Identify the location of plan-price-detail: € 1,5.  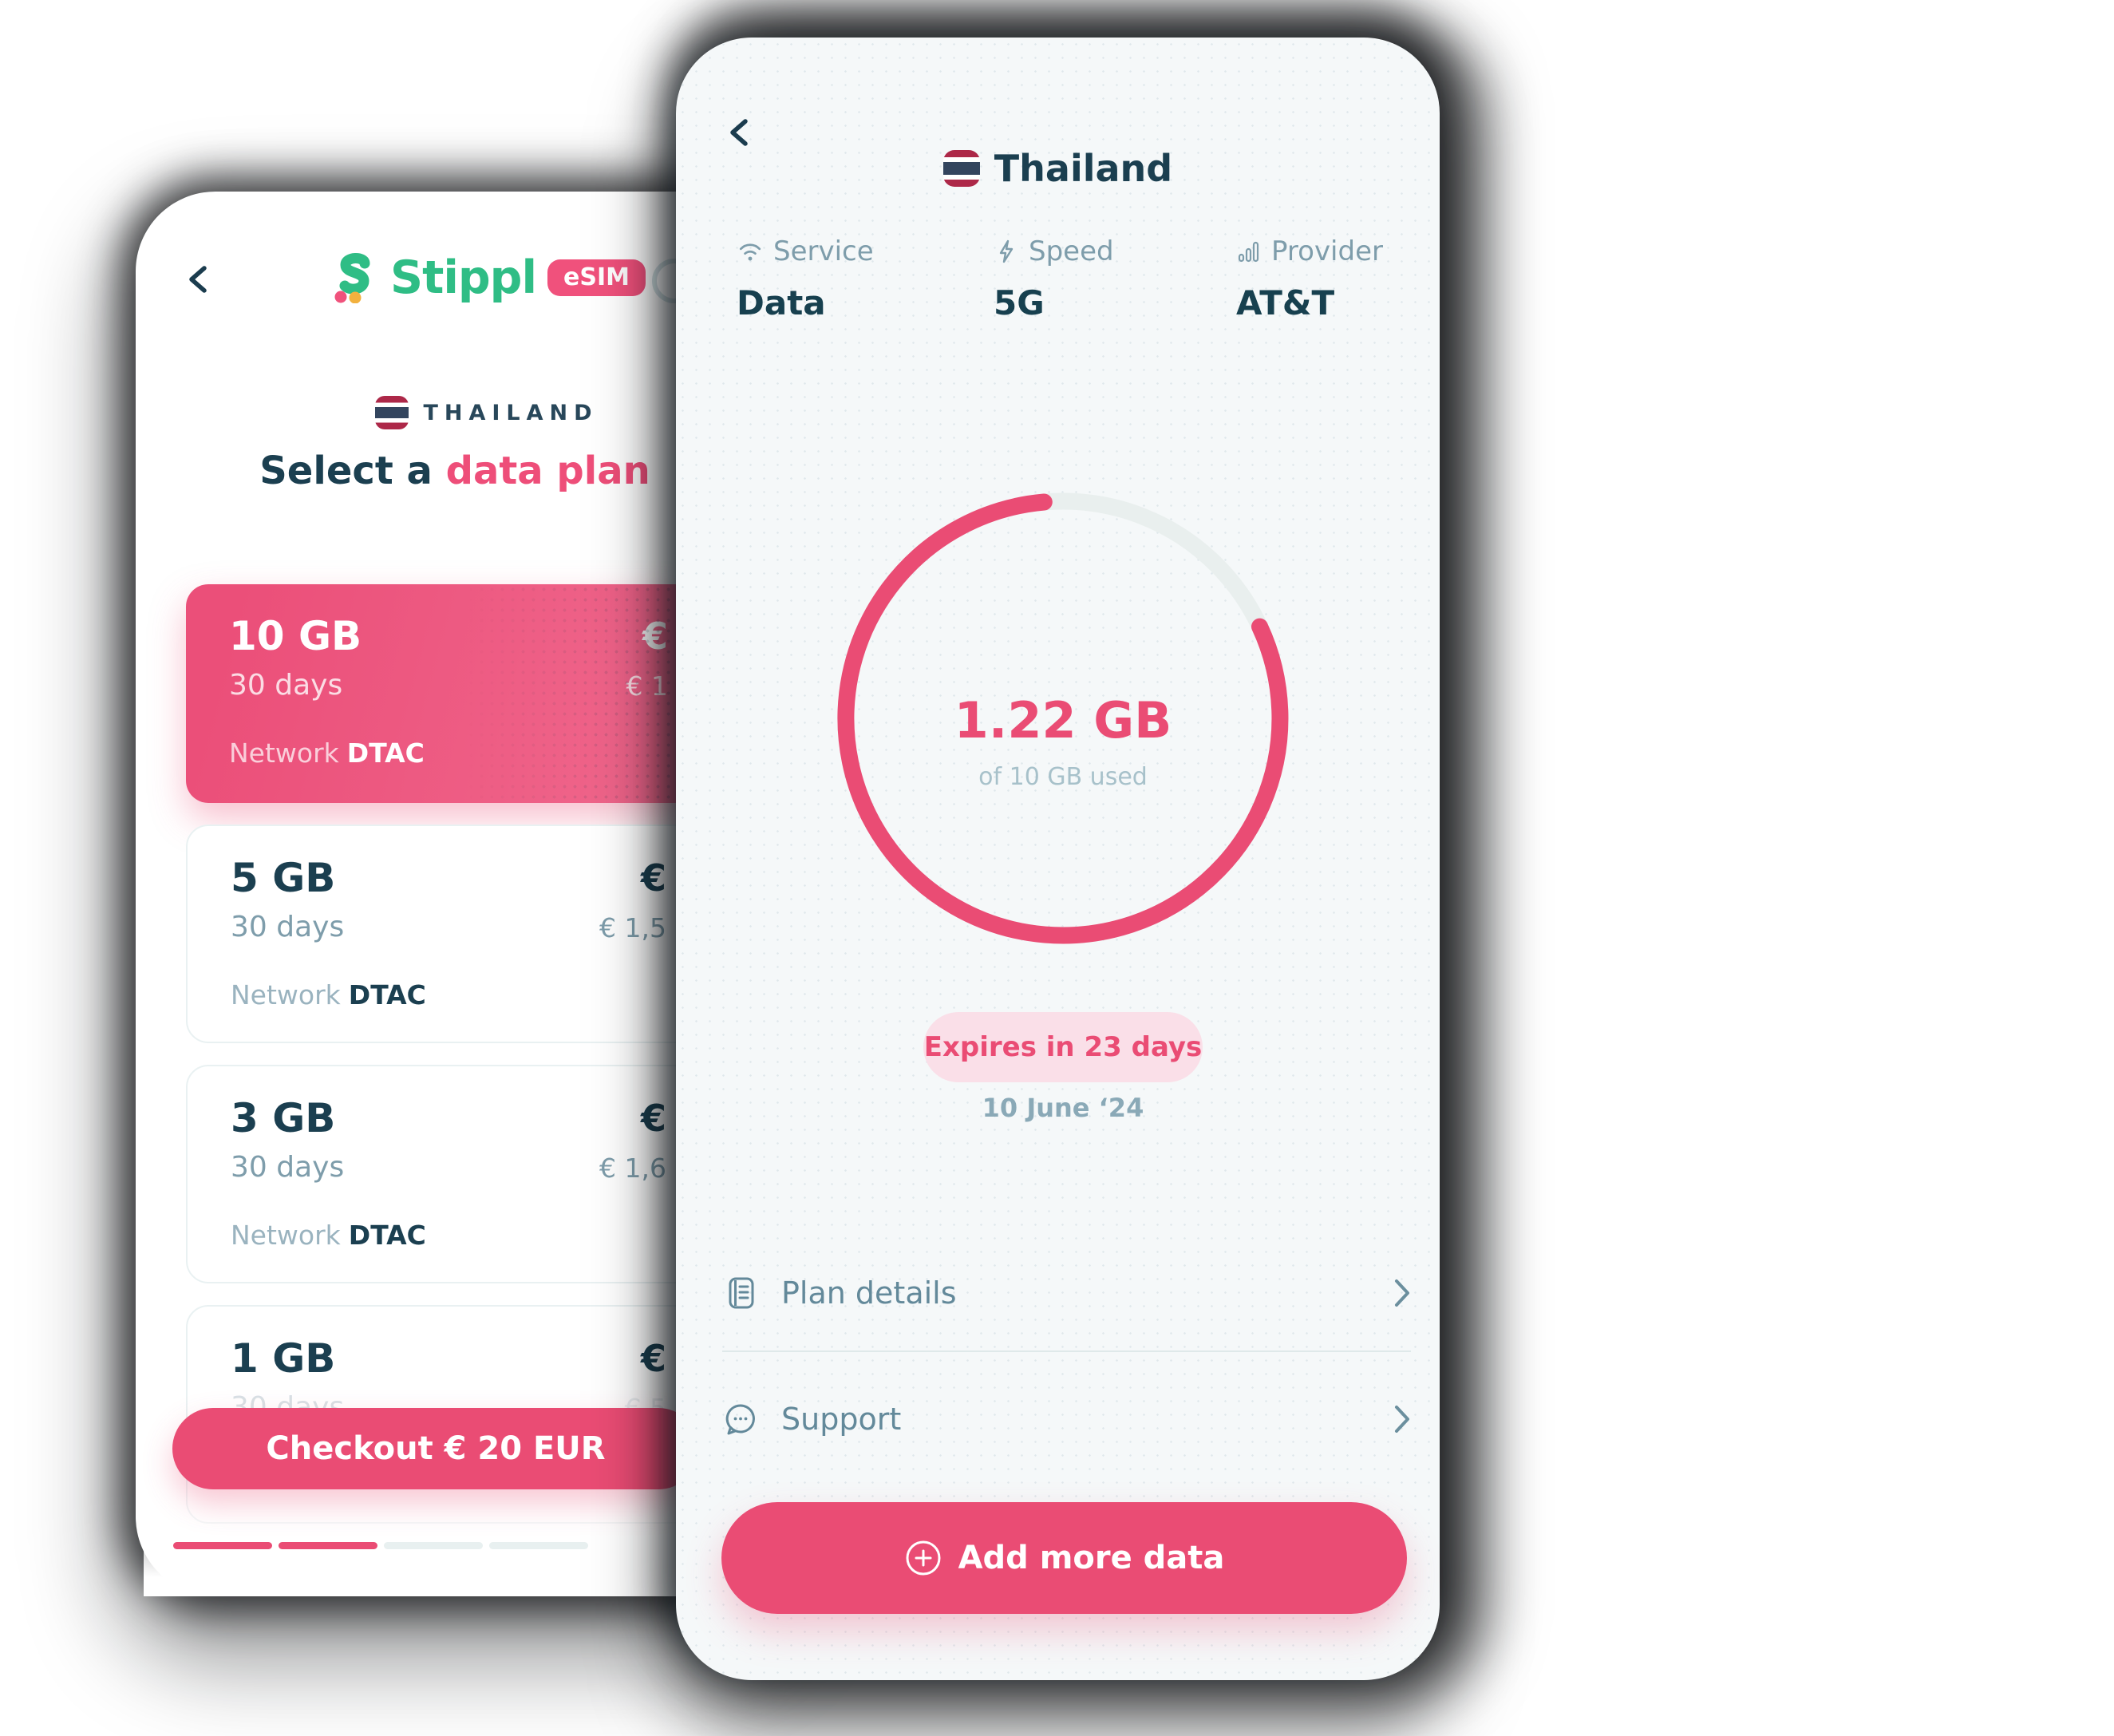
(632, 927).